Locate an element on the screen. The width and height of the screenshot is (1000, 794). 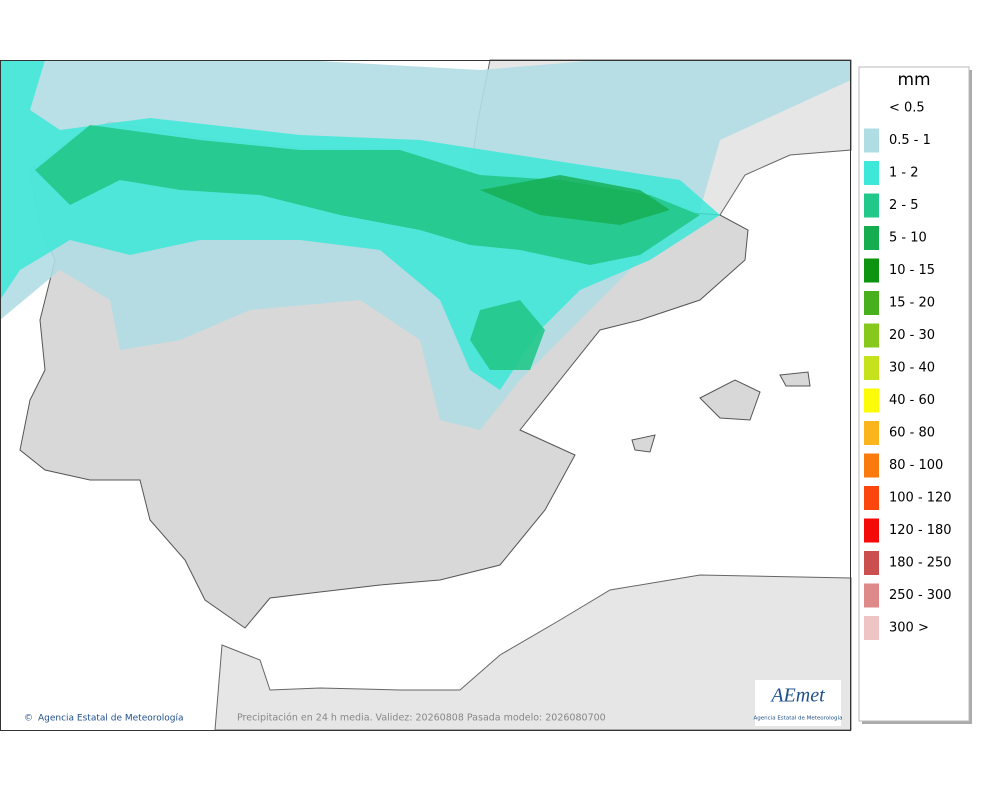
legend-label: 10 - 15 is located at coordinates (912, 270).